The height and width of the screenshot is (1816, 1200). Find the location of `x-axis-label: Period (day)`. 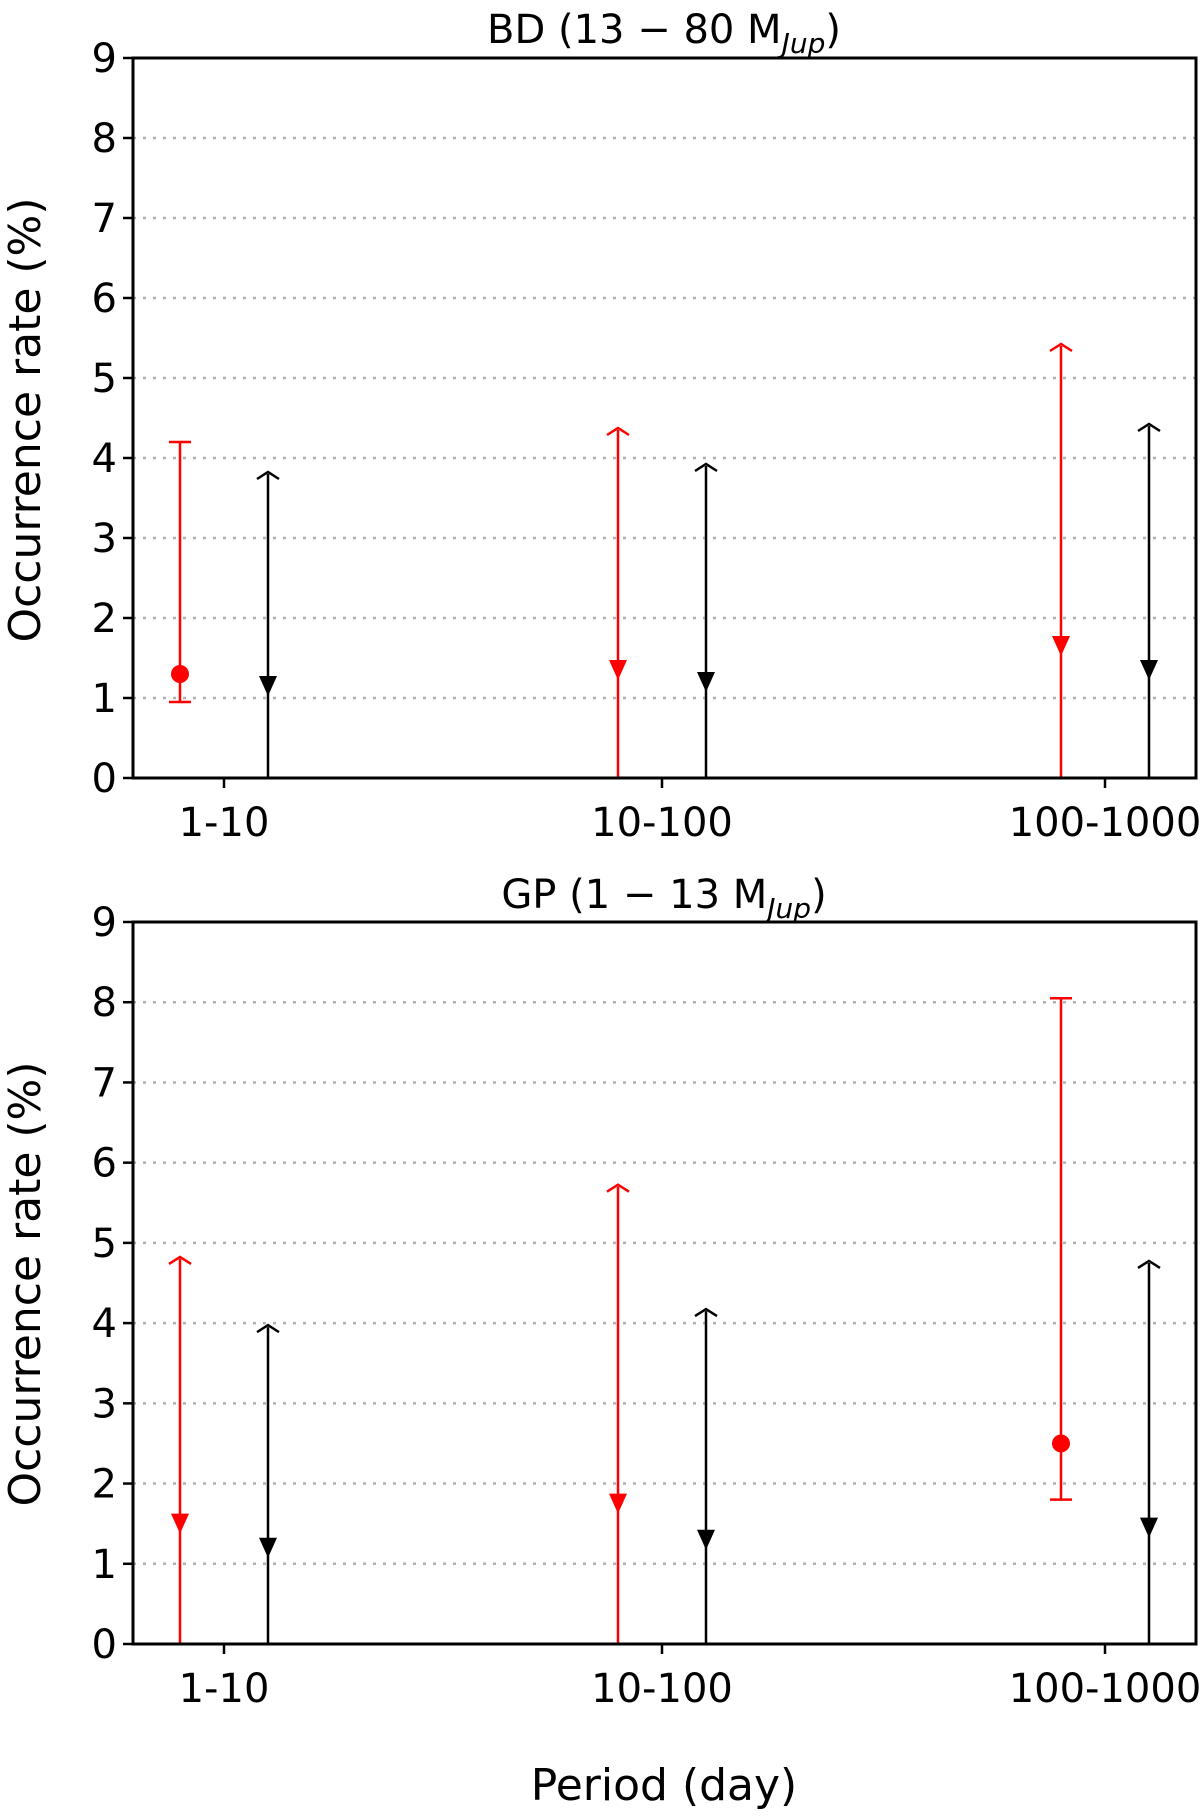

x-axis-label: Period (day) is located at coordinates (664, 1785).